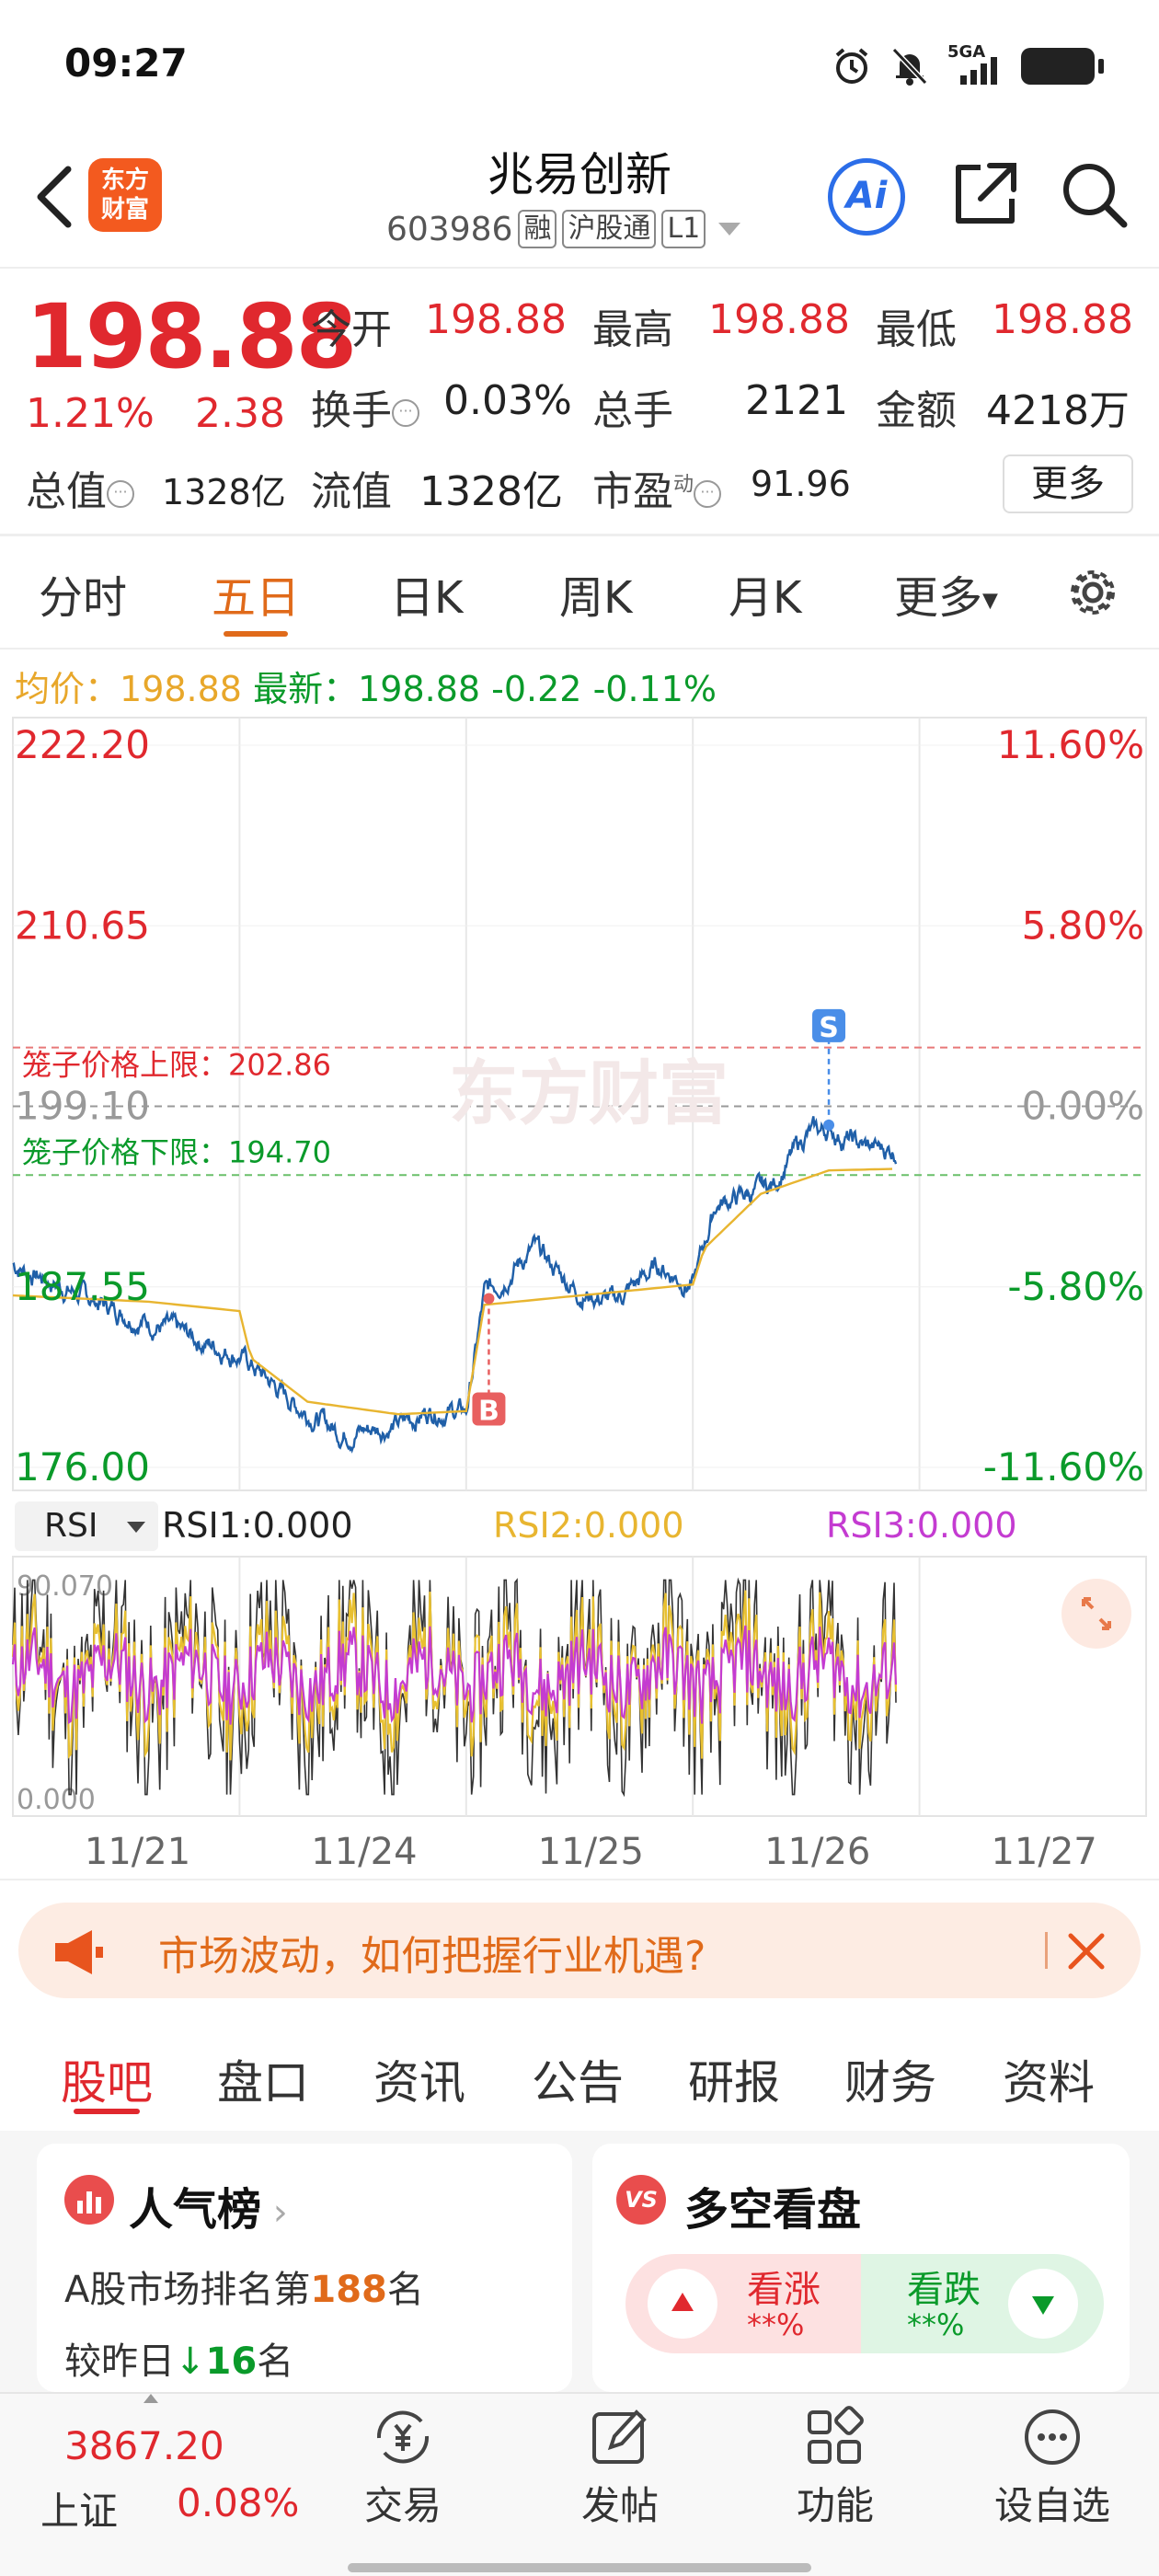 The height and width of the screenshot is (2576, 1159). Describe the element at coordinates (984, 195) in the screenshot. I see `share-icon` at that location.